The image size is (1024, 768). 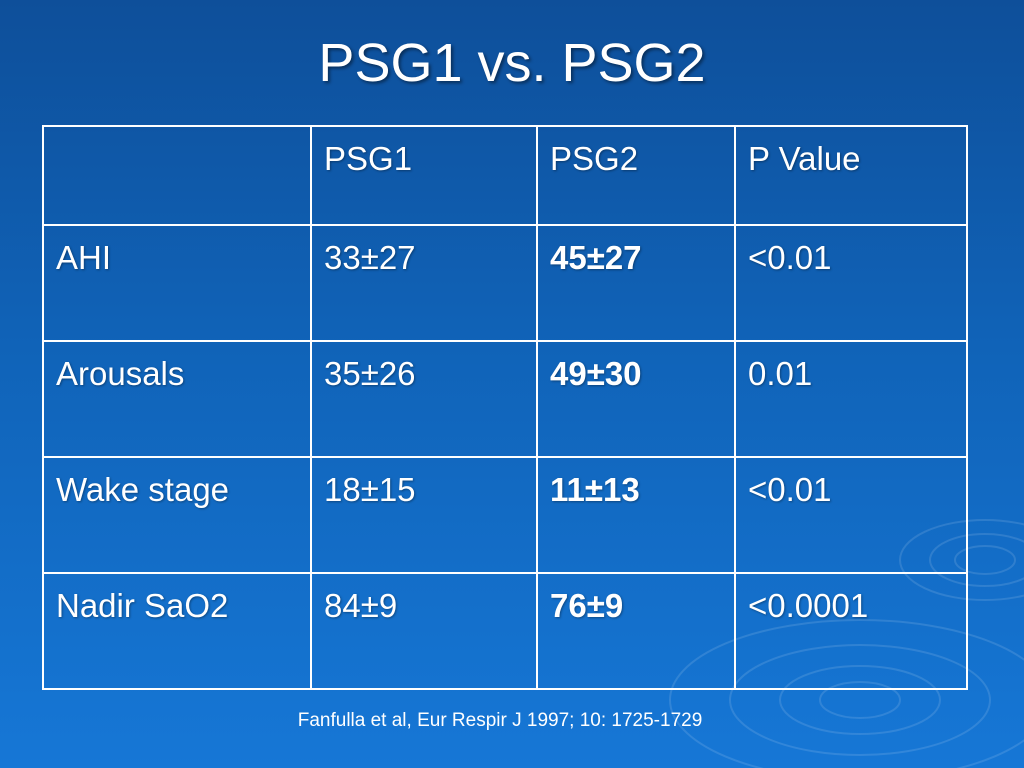 I want to click on psg2-value: 45±27, so click(x=636, y=283).